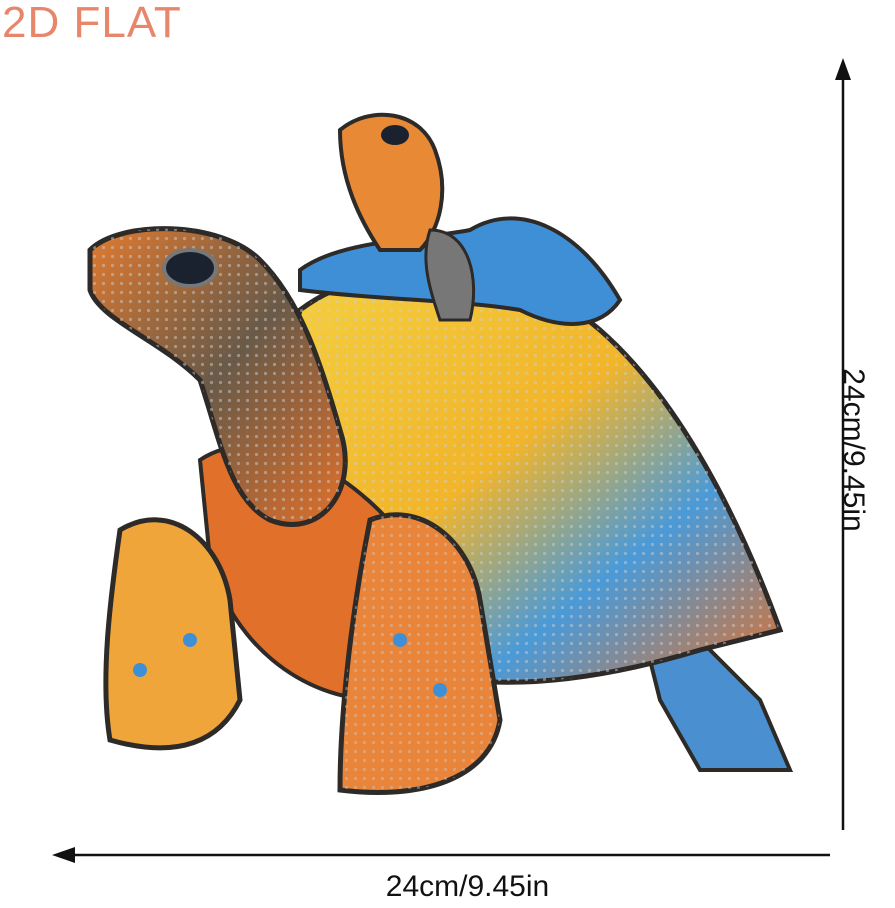 This screenshot has width=895, height=908. Describe the element at coordinates (441, 855) in the screenshot. I see `horizontal-dimension-arrow` at that location.